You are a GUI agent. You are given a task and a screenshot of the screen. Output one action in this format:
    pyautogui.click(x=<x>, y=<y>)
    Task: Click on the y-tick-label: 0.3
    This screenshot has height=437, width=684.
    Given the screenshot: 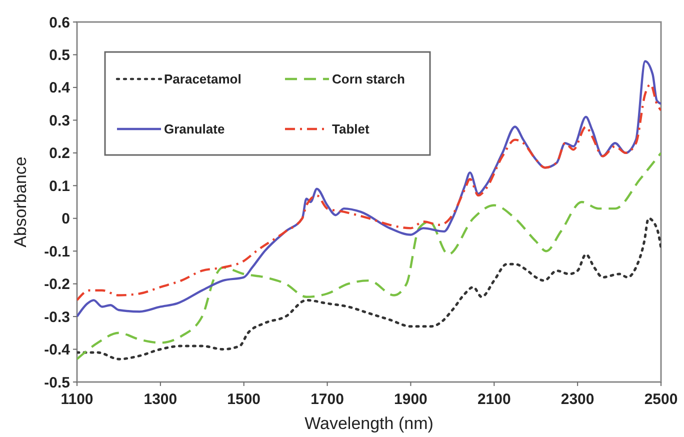 What is the action you would take?
    pyautogui.click(x=59, y=121)
    